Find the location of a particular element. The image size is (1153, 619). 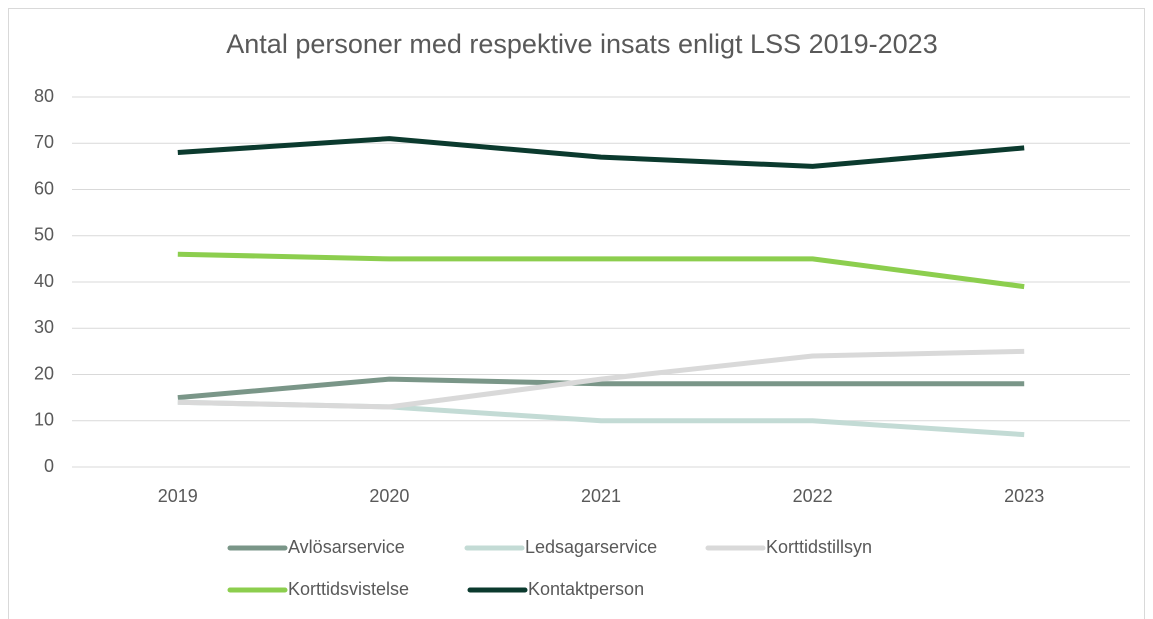

x-tick-label: 2021 is located at coordinates (601, 496).